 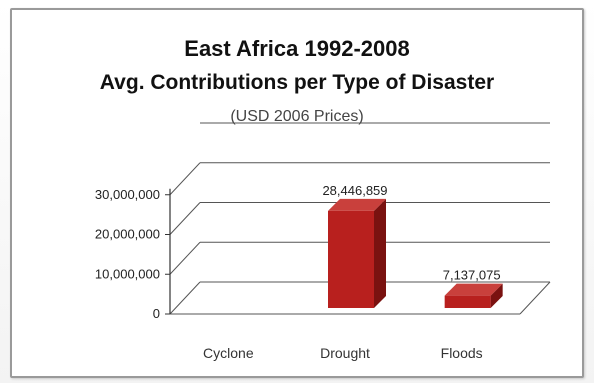 What do you see at coordinates (345, 353) in the screenshot?
I see `x-category-label: Drought` at bounding box center [345, 353].